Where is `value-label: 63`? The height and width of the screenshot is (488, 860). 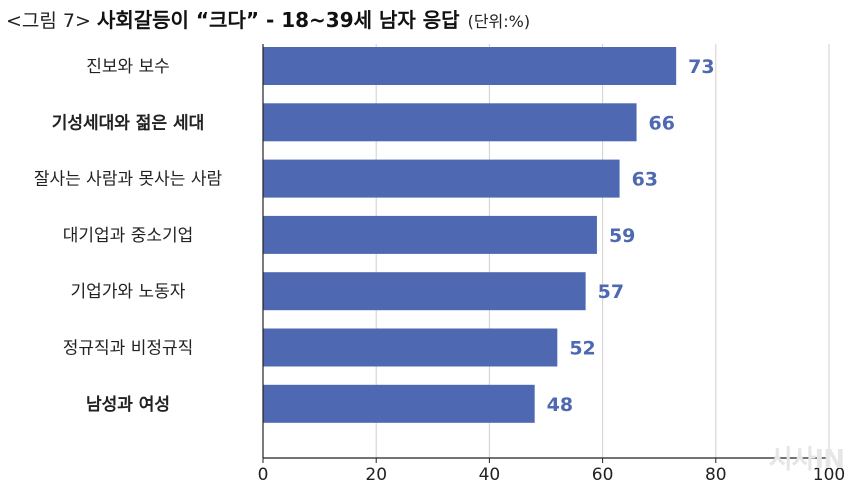
value-label: 63 is located at coordinates (645, 180).